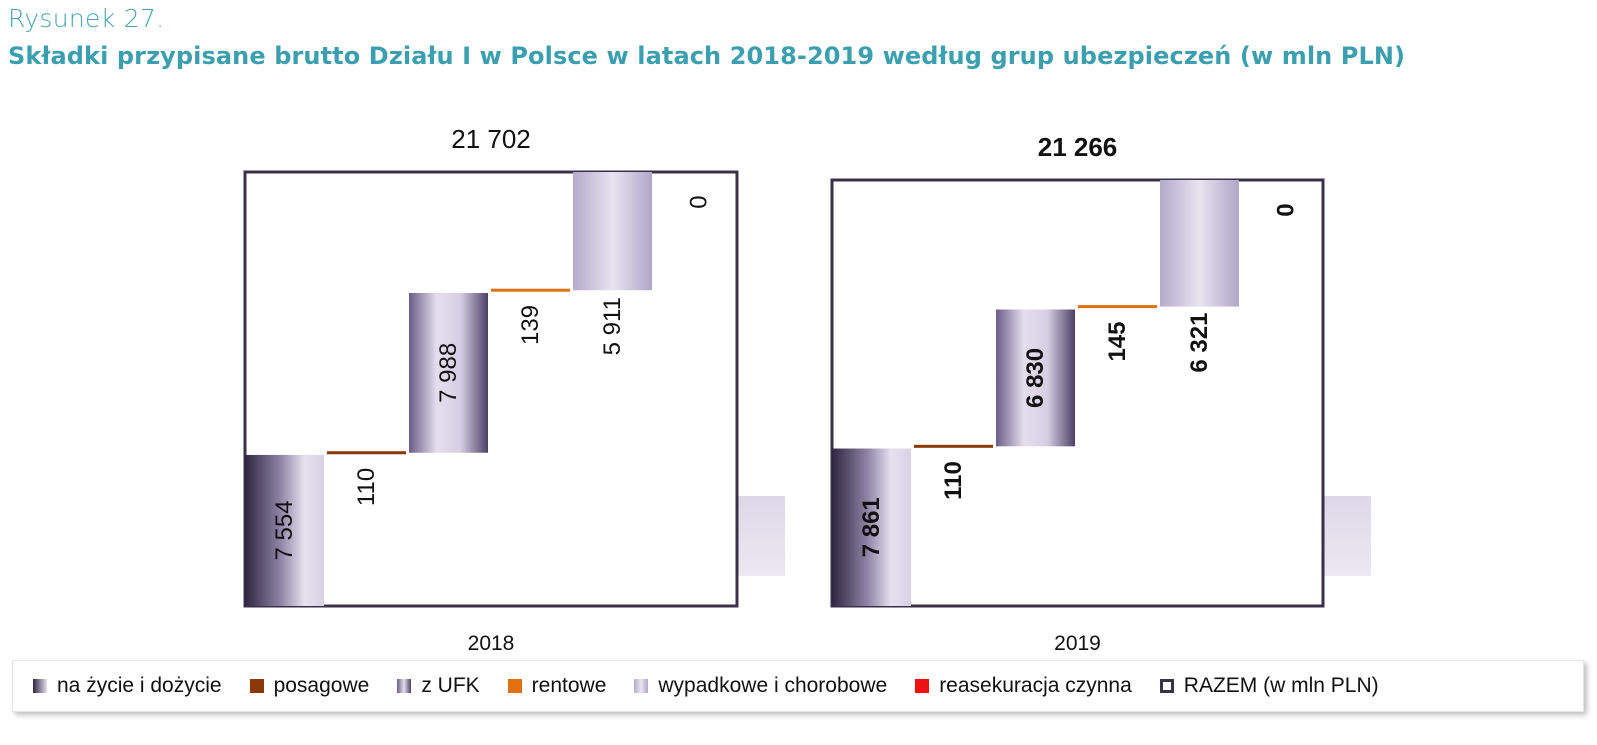  What do you see at coordinates (40, 686) in the screenshot?
I see `swatch-na-zycie` at bounding box center [40, 686].